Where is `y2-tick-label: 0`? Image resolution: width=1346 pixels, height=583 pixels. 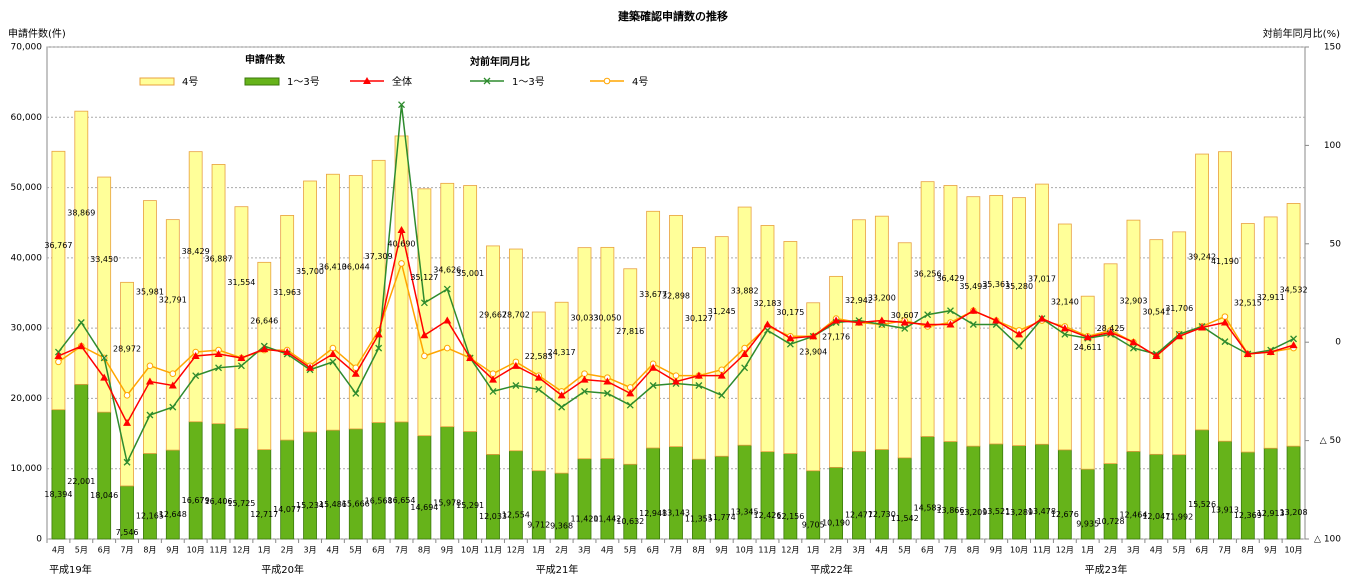 y2-tick-label: 0 is located at coordinates (1338, 343).